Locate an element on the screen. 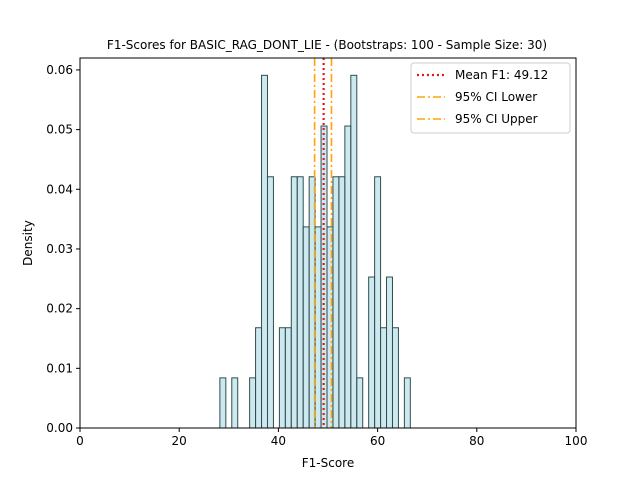 Image resolution: width=640 pixels, height=480 pixels. y-tick-label: 0.00 is located at coordinates (59, 428).